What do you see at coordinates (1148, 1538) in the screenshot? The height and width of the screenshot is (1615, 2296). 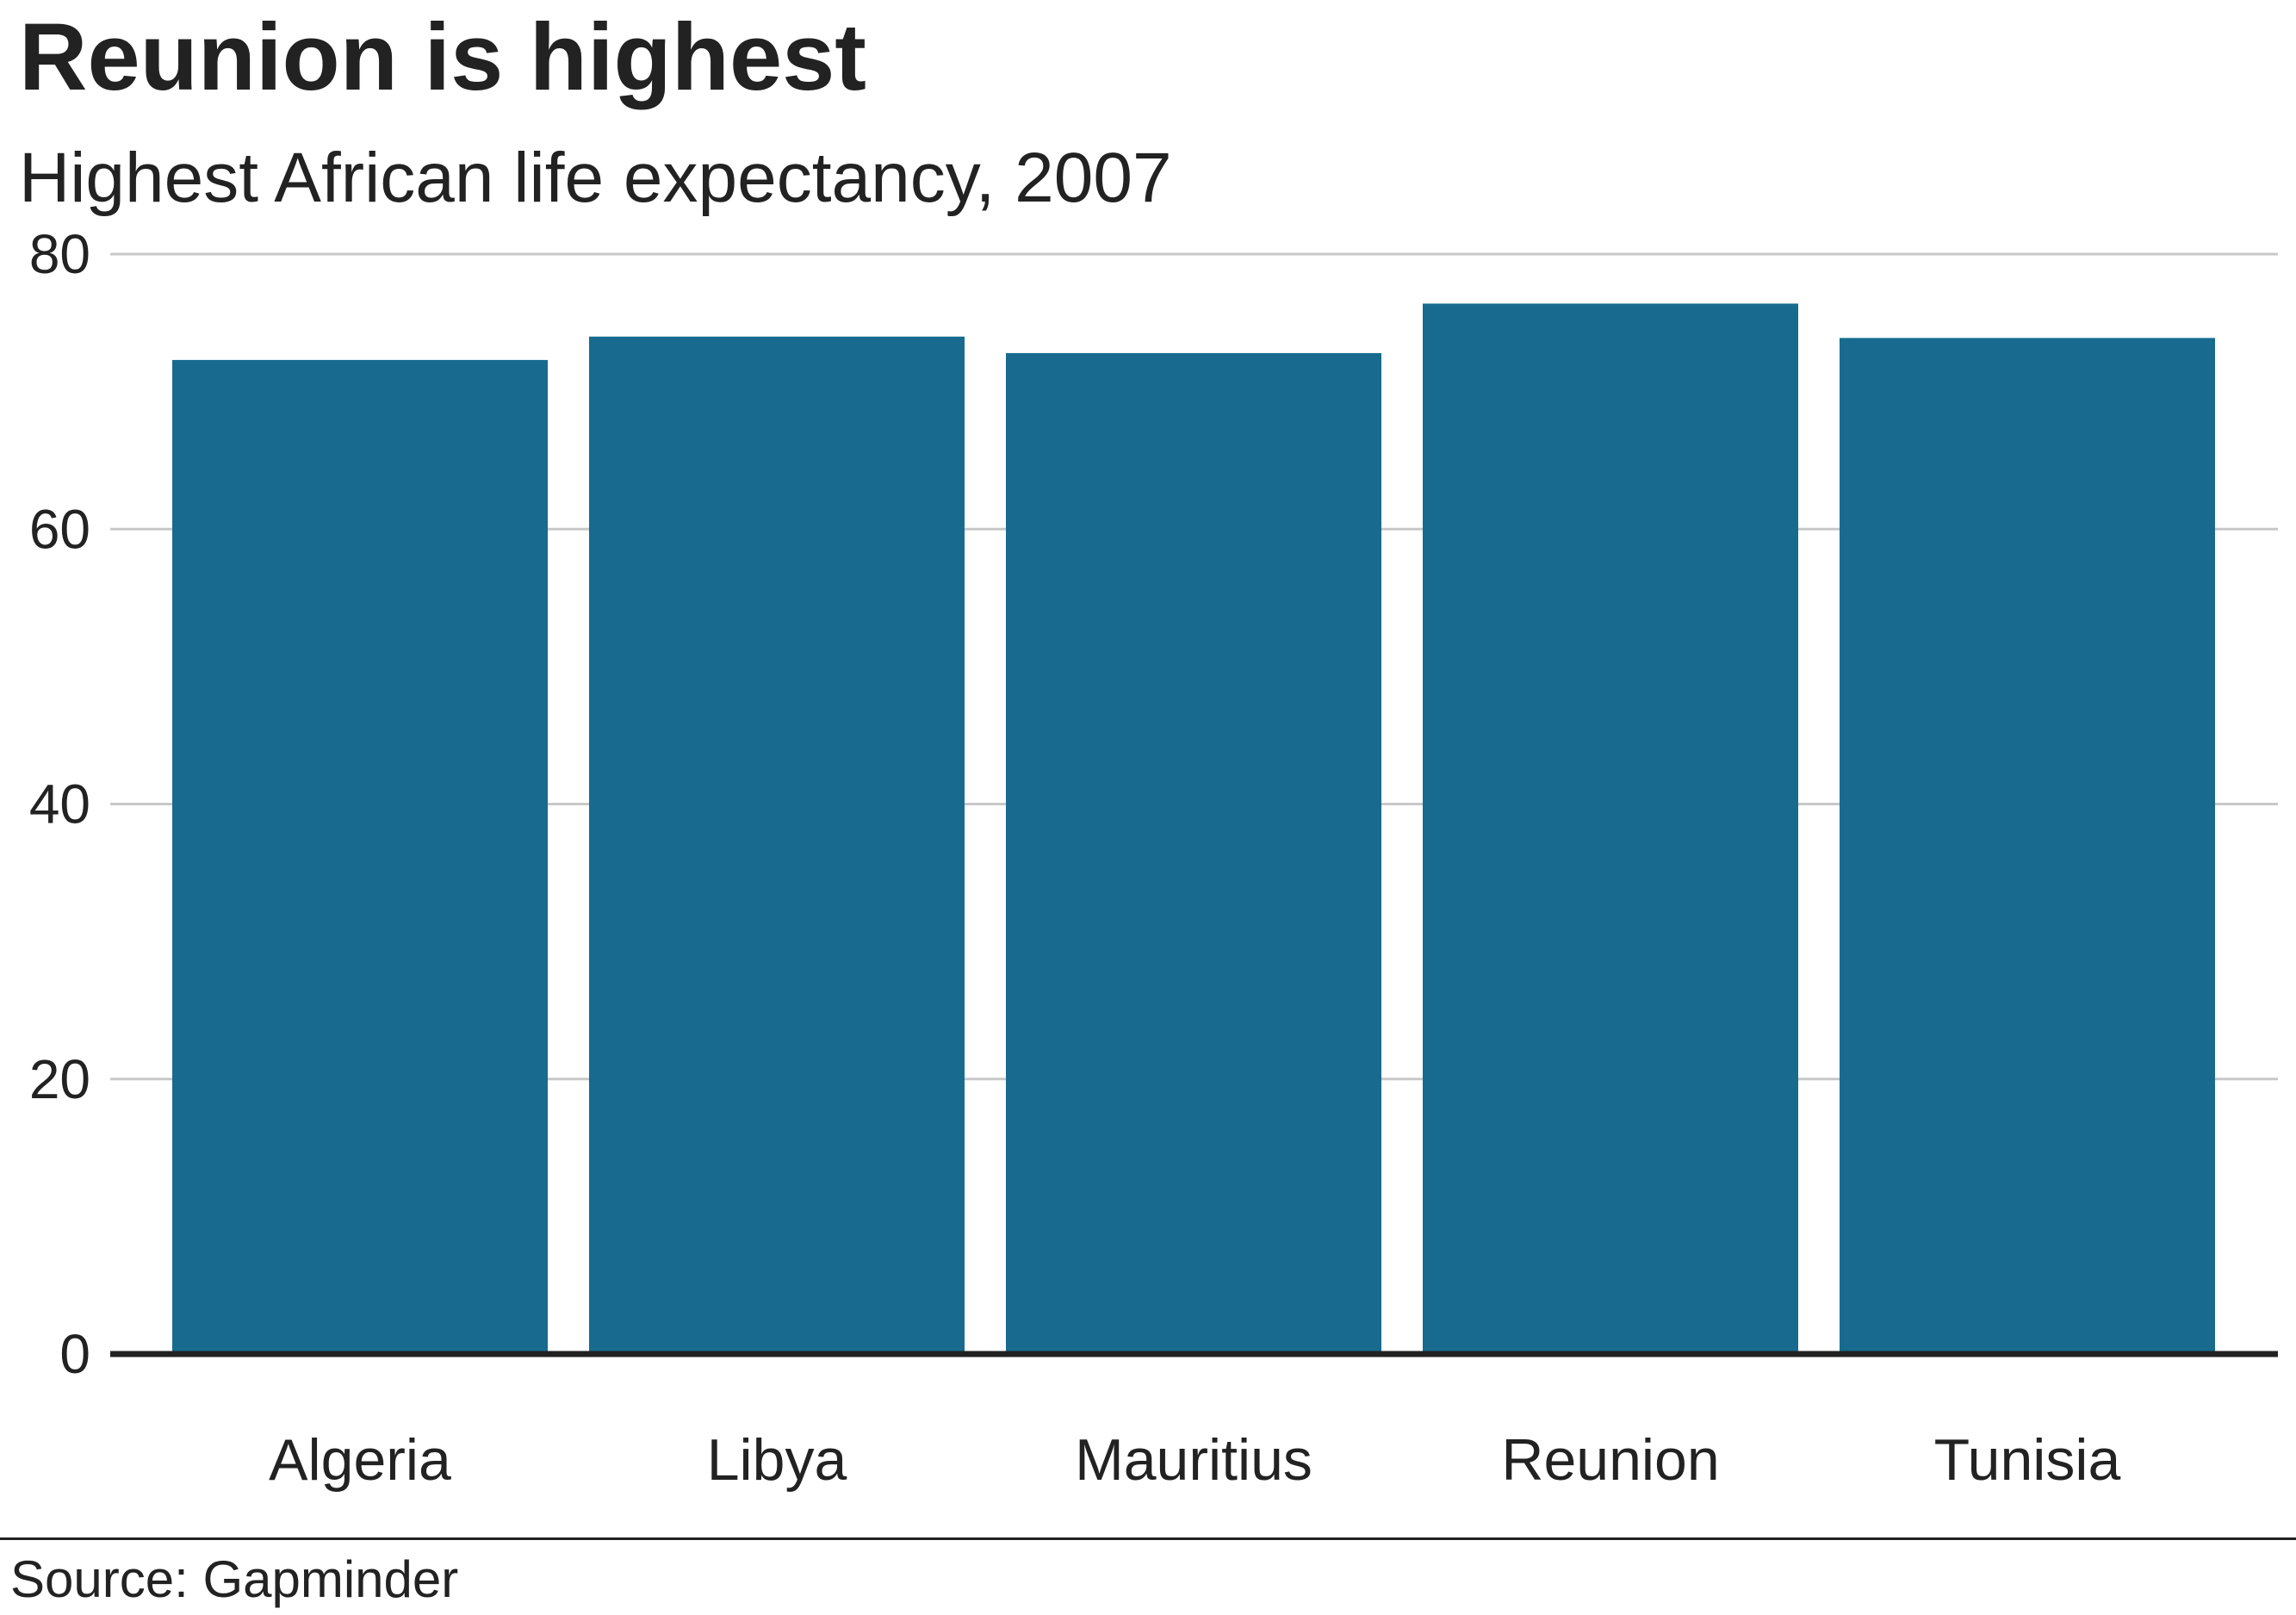 I see `footer-divider` at bounding box center [1148, 1538].